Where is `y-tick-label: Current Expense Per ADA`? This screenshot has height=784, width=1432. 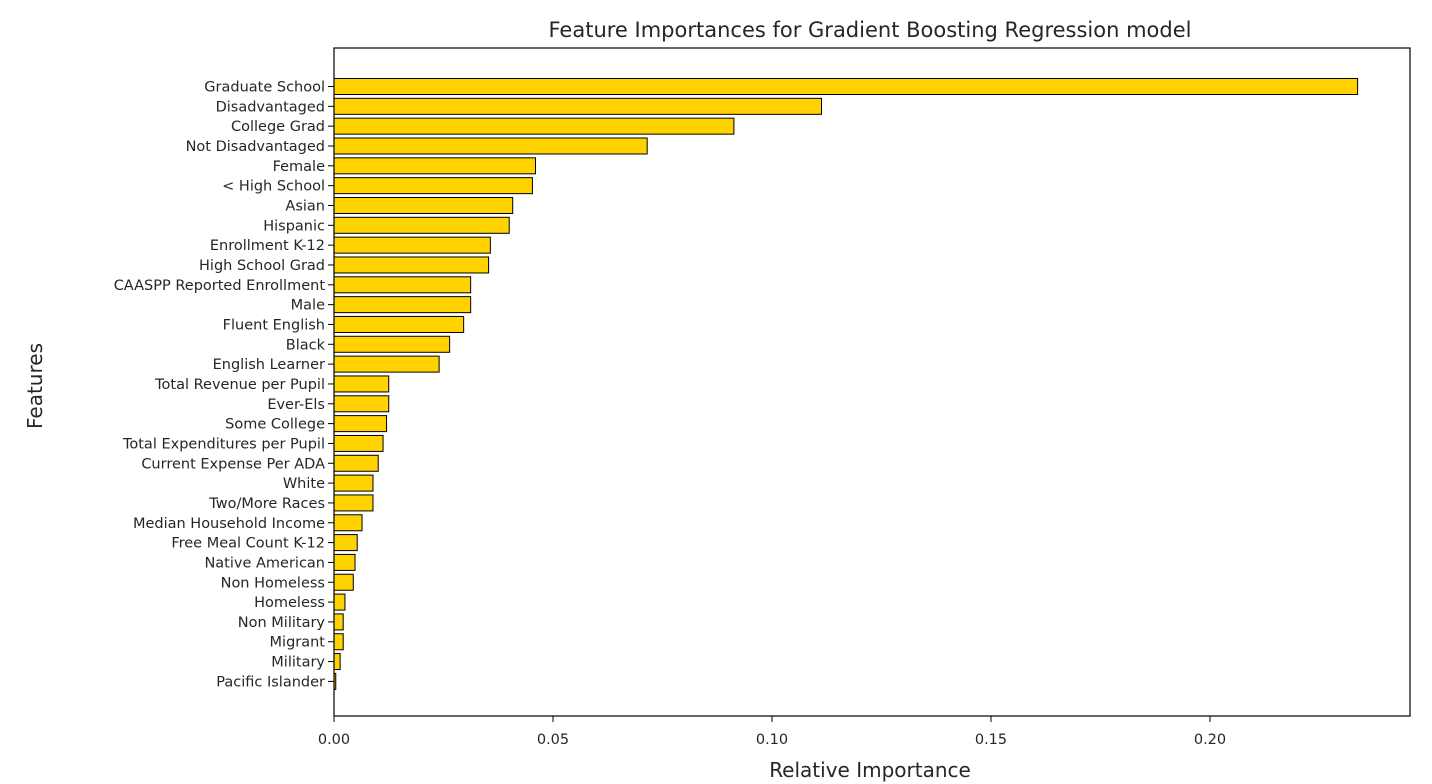 y-tick-label: Current Expense Per ADA is located at coordinates (233, 464).